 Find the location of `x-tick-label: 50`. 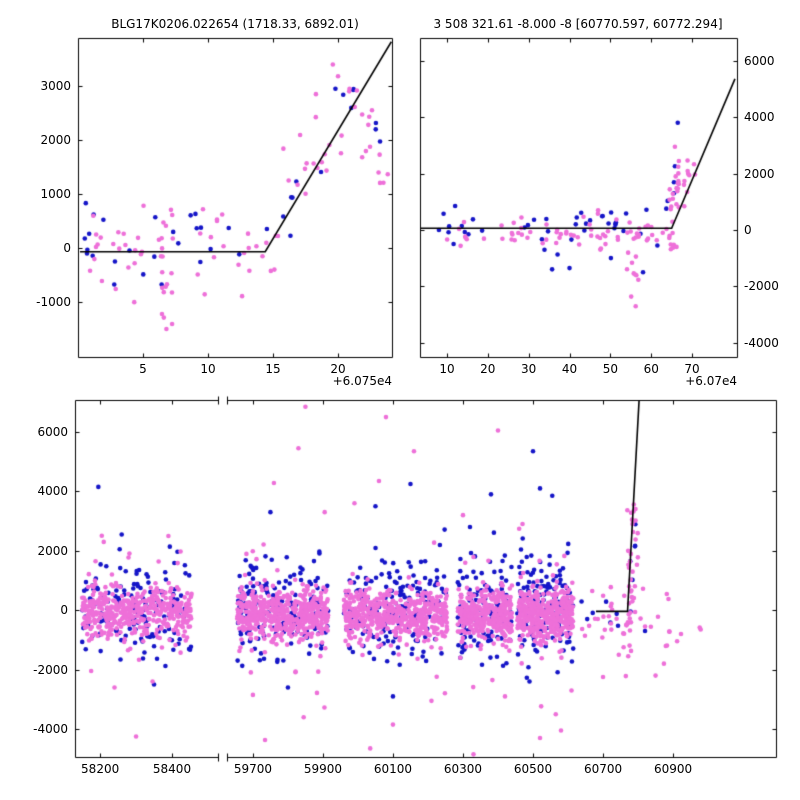

x-tick-label: 50 is located at coordinates (610, 369).